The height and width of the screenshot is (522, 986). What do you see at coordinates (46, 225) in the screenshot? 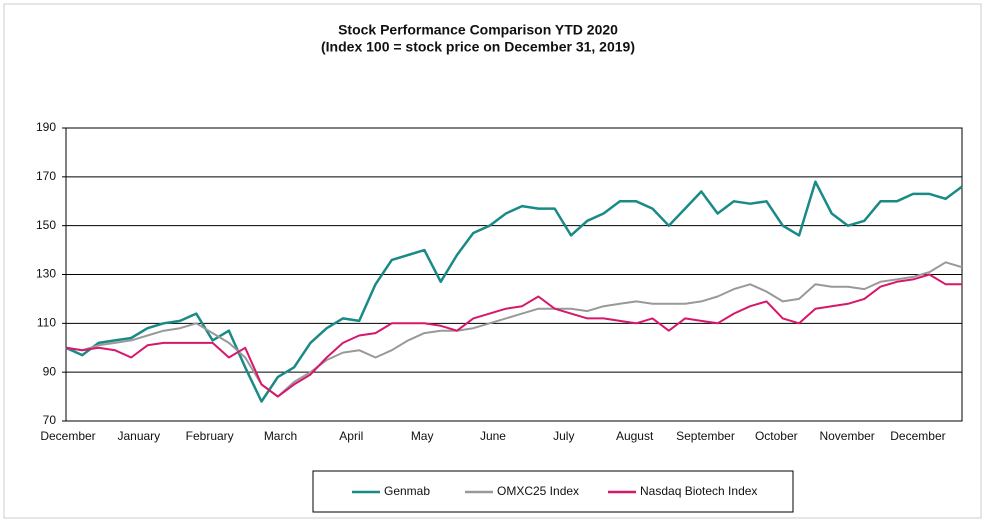
I see `y-tick-label: 150` at bounding box center [46, 225].